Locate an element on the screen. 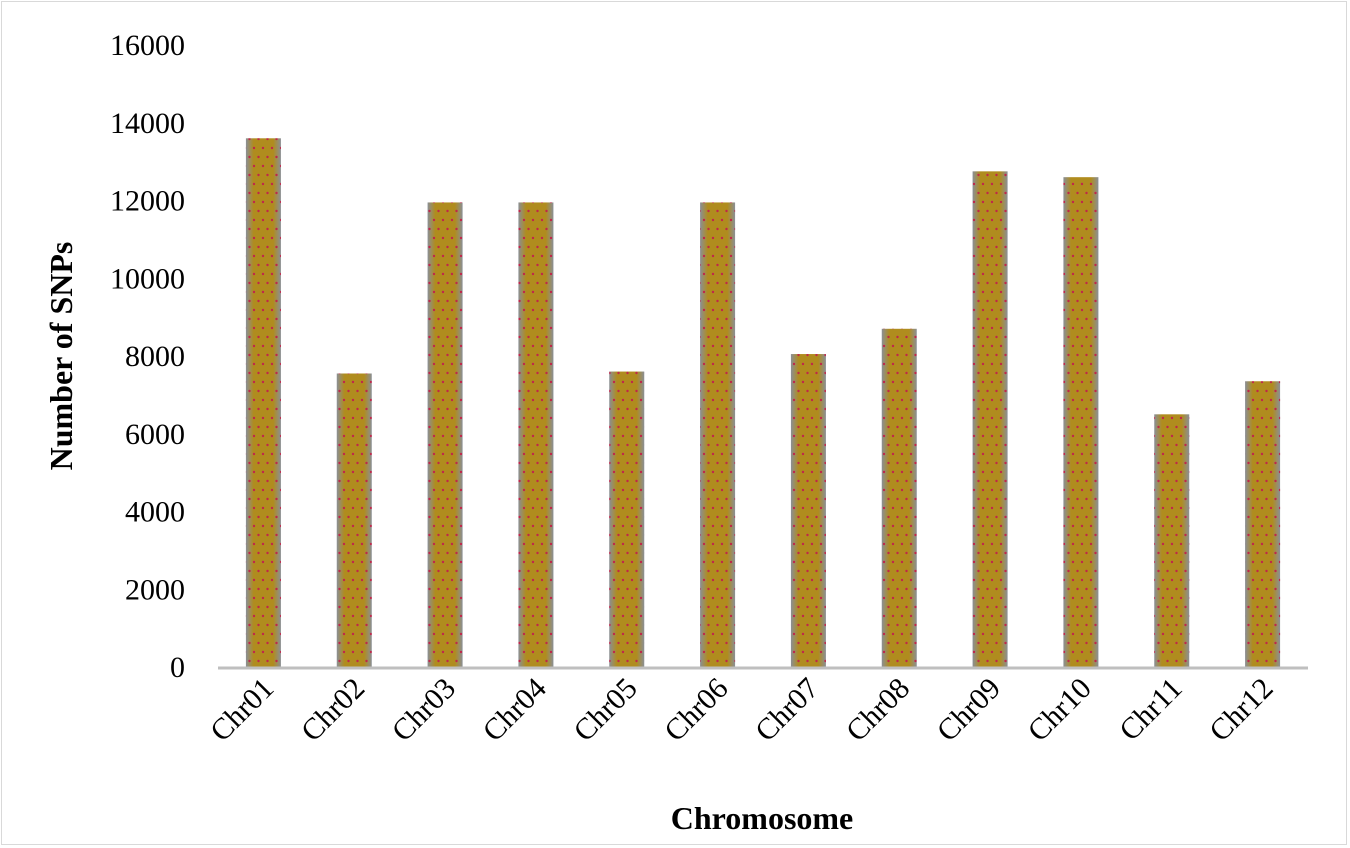 The image size is (1350, 848). x-tick-label: Chr07 is located at coordinates (787, 710).